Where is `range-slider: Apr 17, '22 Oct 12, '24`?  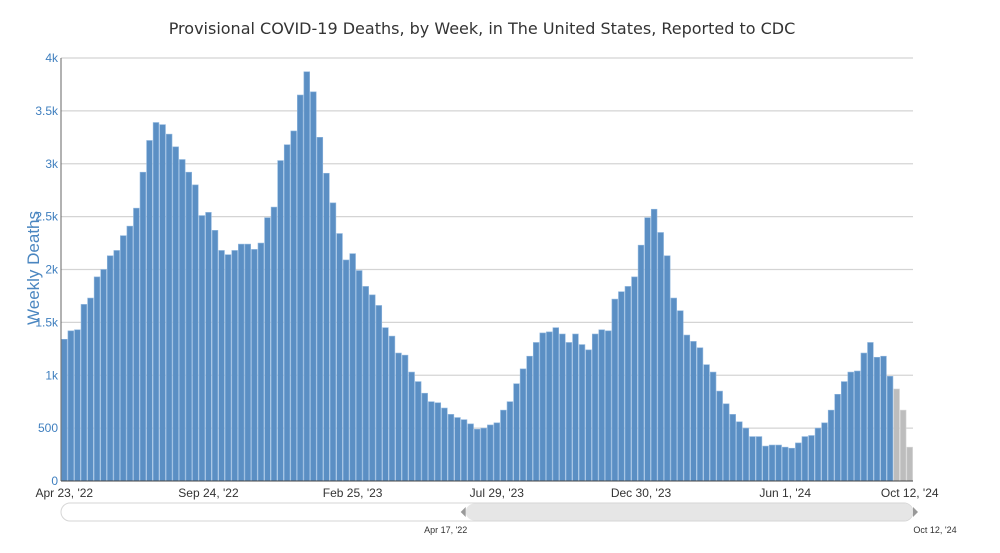
range-slider: Apr 17, '22 Oct 12, '24 is located at coordinates (508, 518).